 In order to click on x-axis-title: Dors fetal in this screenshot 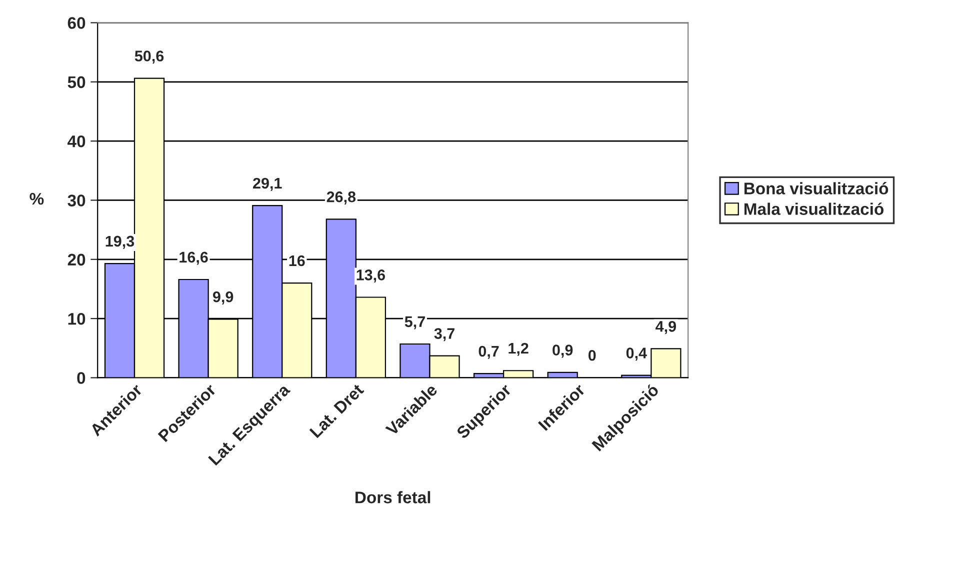, I will do `click(393, 497)`.